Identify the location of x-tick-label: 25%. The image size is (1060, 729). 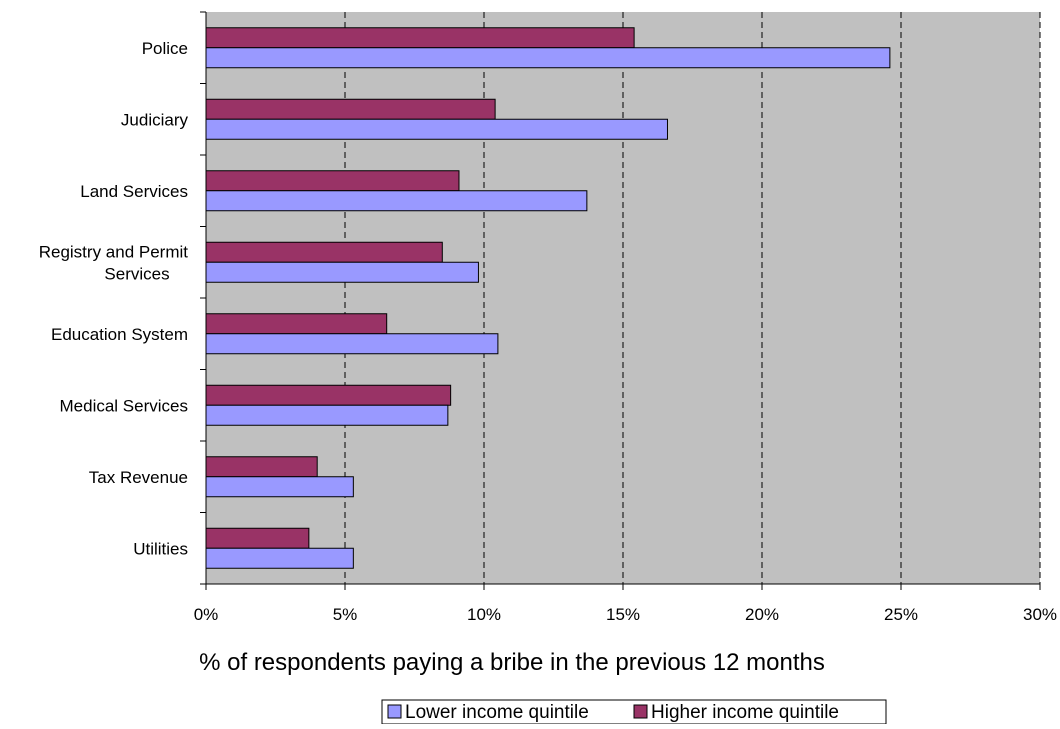
(901, 614).